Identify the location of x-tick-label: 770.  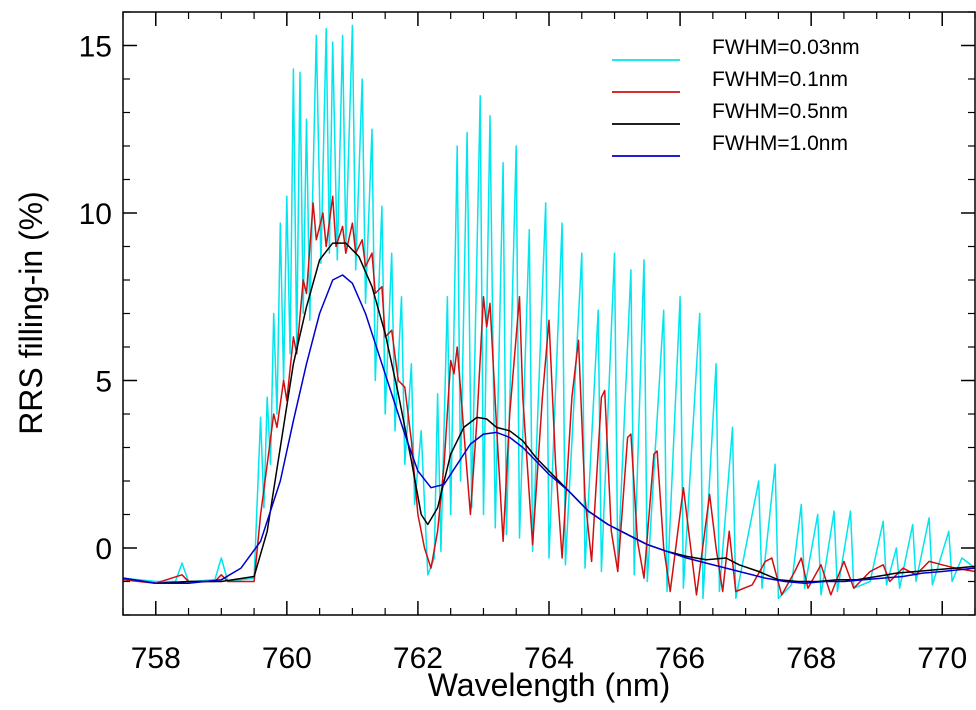
(942, 658).